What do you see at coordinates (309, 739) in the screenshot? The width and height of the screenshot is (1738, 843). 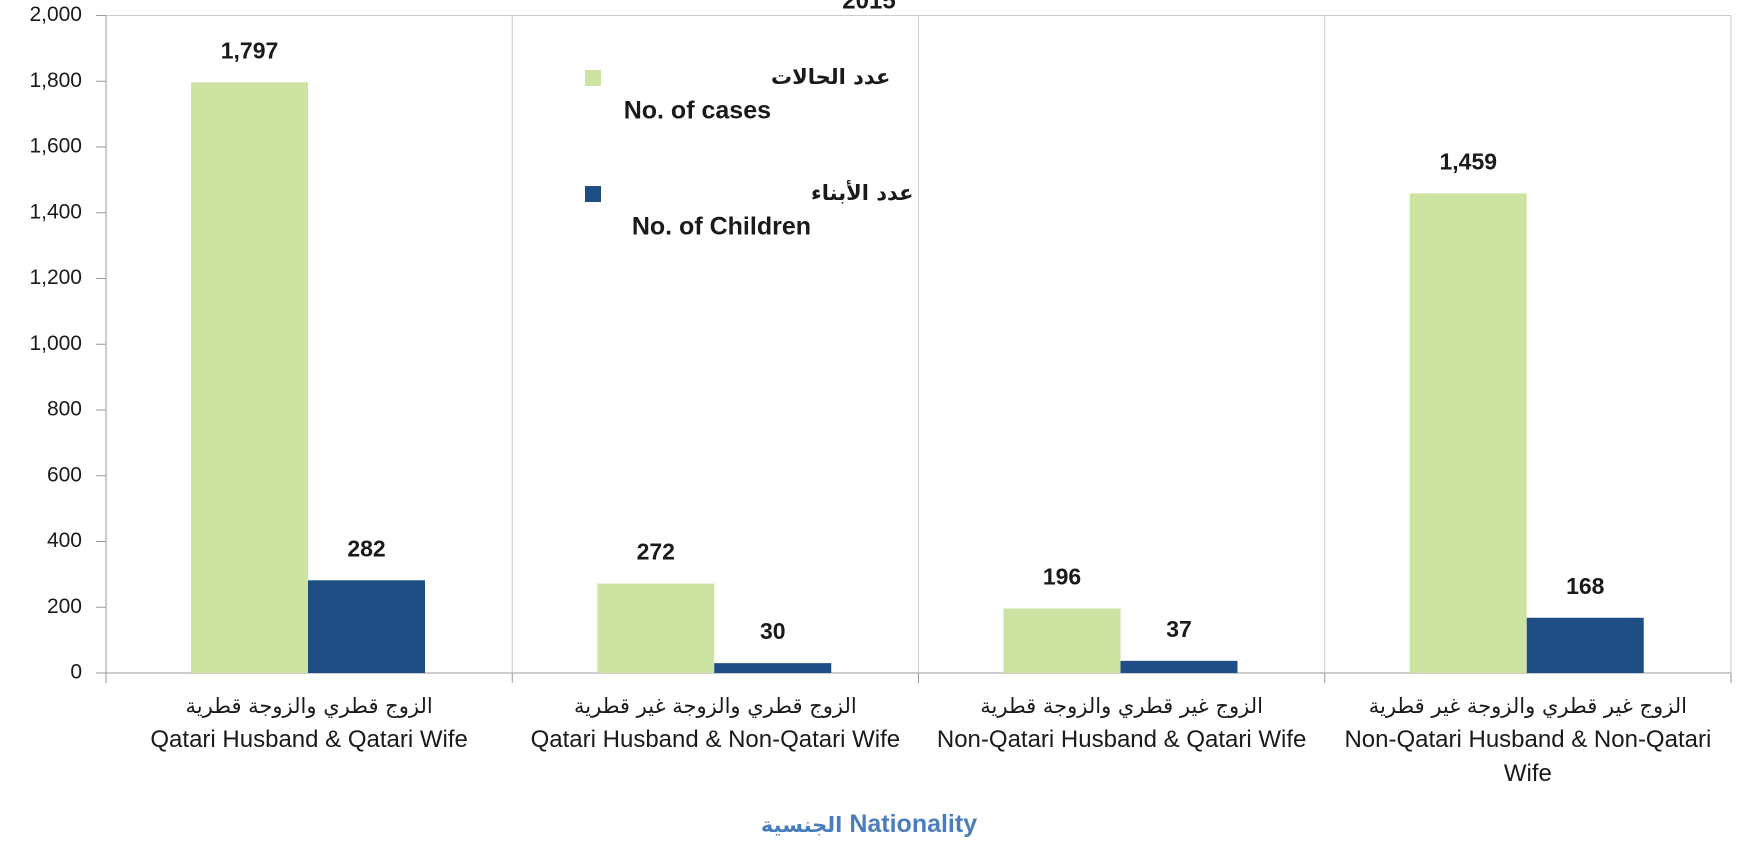 I see `x-tick-label: Qatari Husband & Qatari Wife` at bounding box center [309, 739].